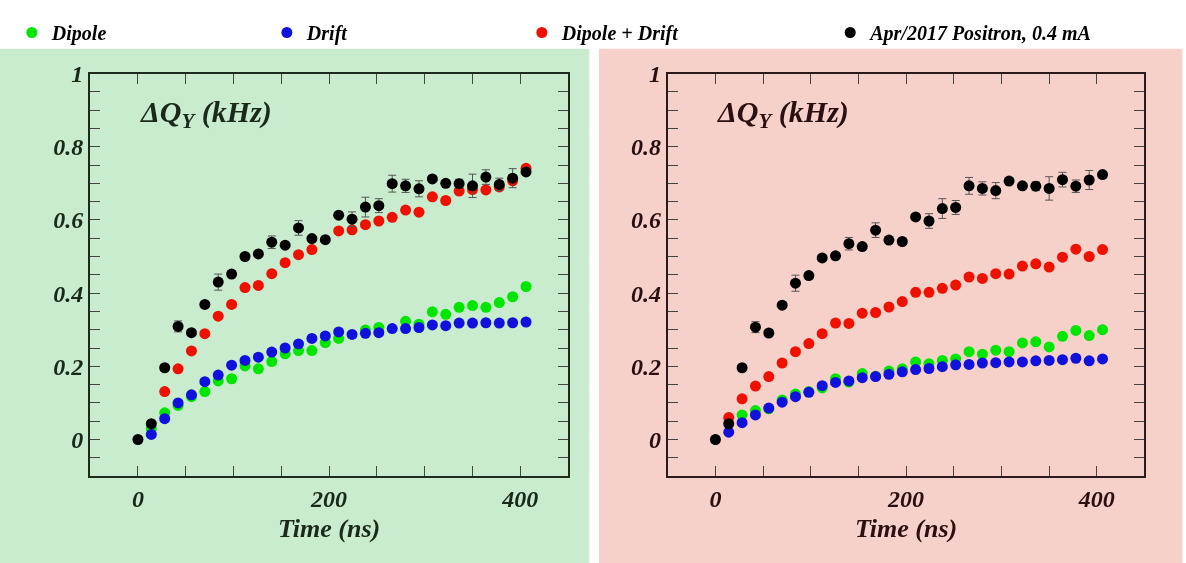 This screenshot has width=1186, height=563. What do you see at coordinates (327, 34) in the screenshot?
I see `legend-label: Drift` at bounding box center [327, 34].